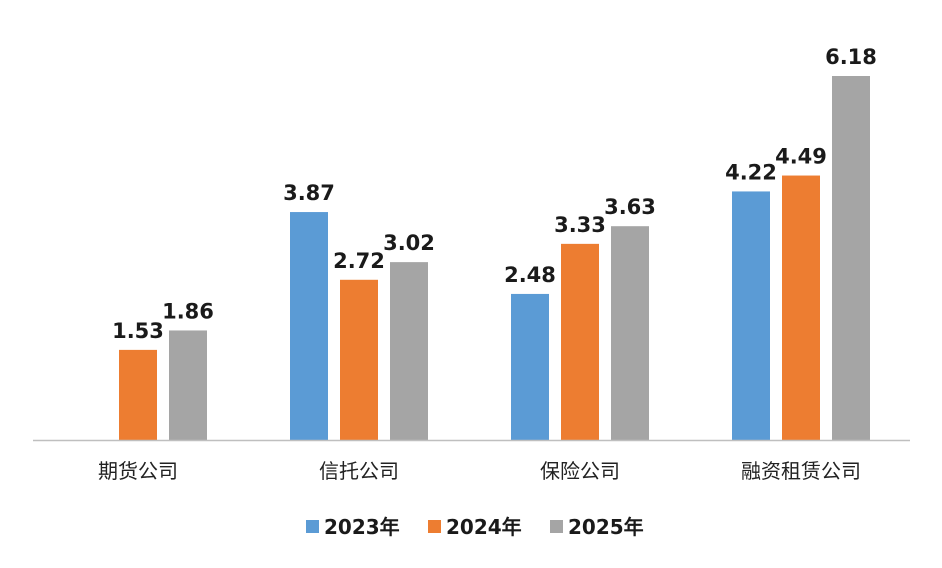 The height and width of the screenshot is (568, 942). Describe the element at coordinates (138, 471) in the screenshot. I see `category-label: 期货公司` at that location.